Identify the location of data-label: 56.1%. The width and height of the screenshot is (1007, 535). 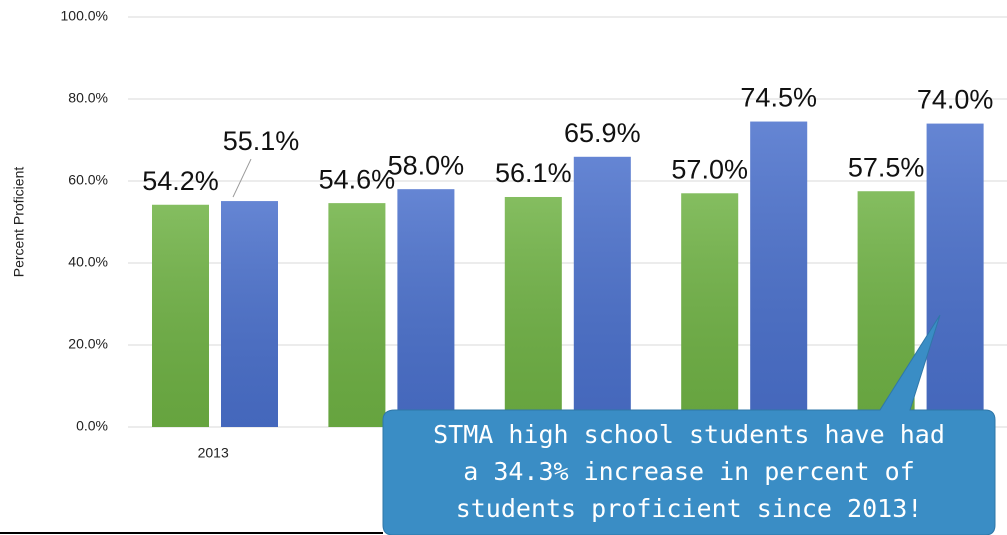
(533, 173).